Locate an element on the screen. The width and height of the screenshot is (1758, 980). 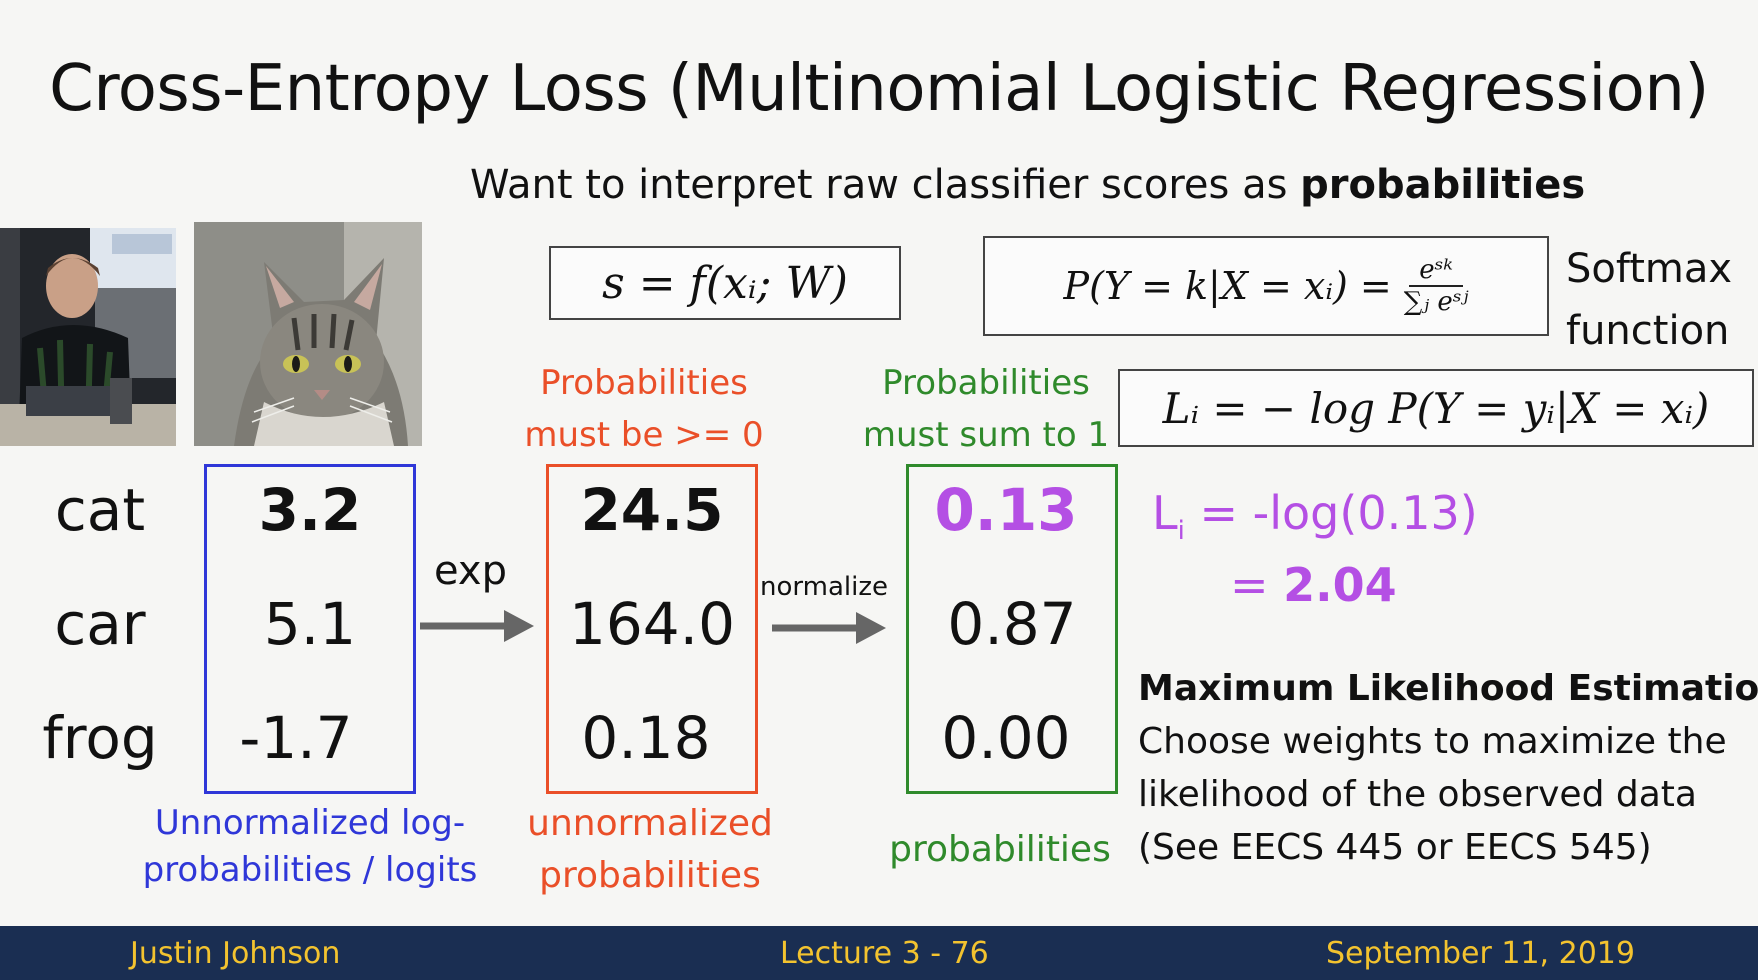
exp-label: exp is located at coordinates (470, 571).